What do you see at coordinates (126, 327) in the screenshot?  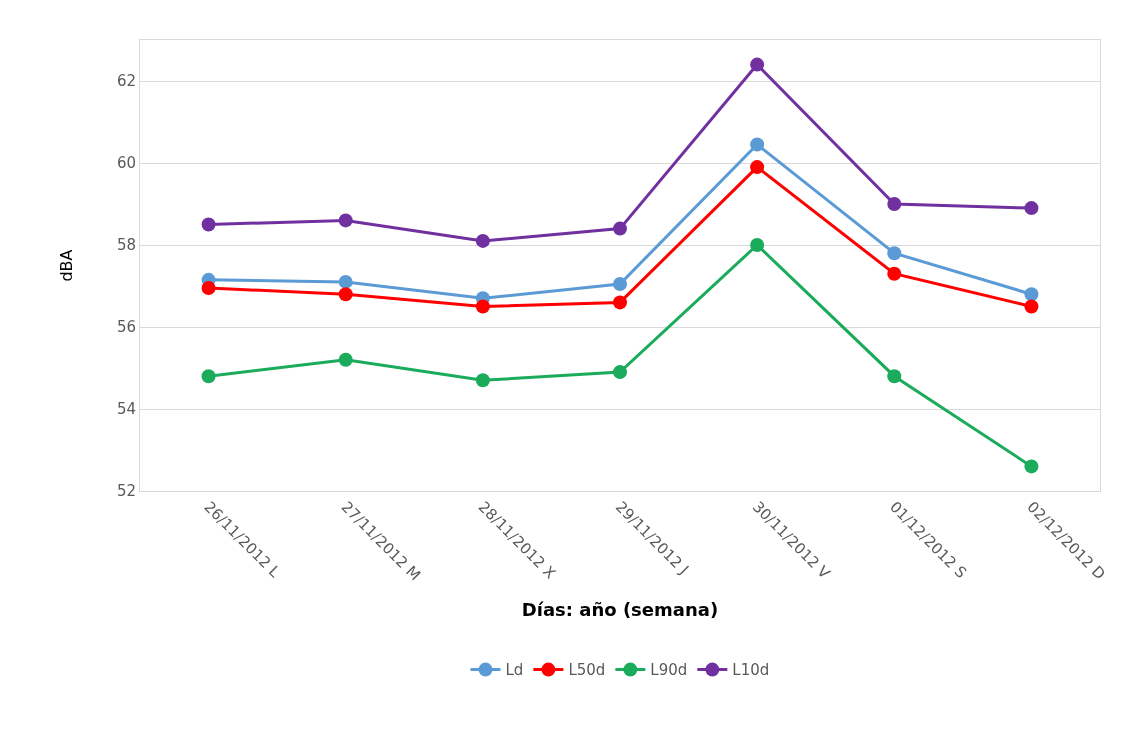 I see `y-tick-label: 56` at bounding box center [126, 327].